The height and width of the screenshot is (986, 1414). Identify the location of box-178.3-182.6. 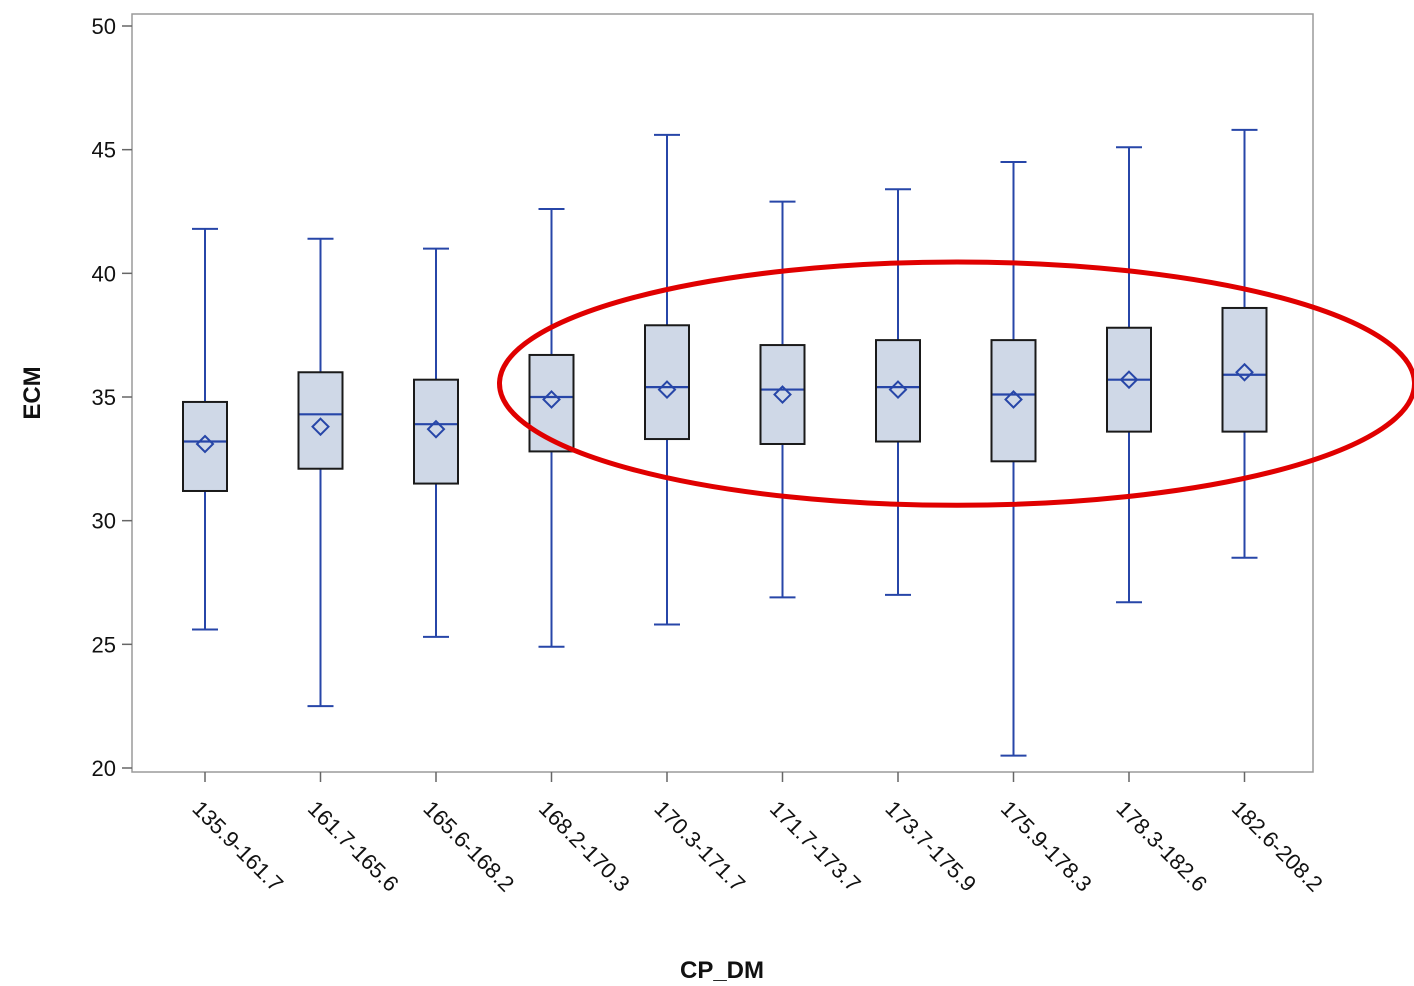
(1129, 375).